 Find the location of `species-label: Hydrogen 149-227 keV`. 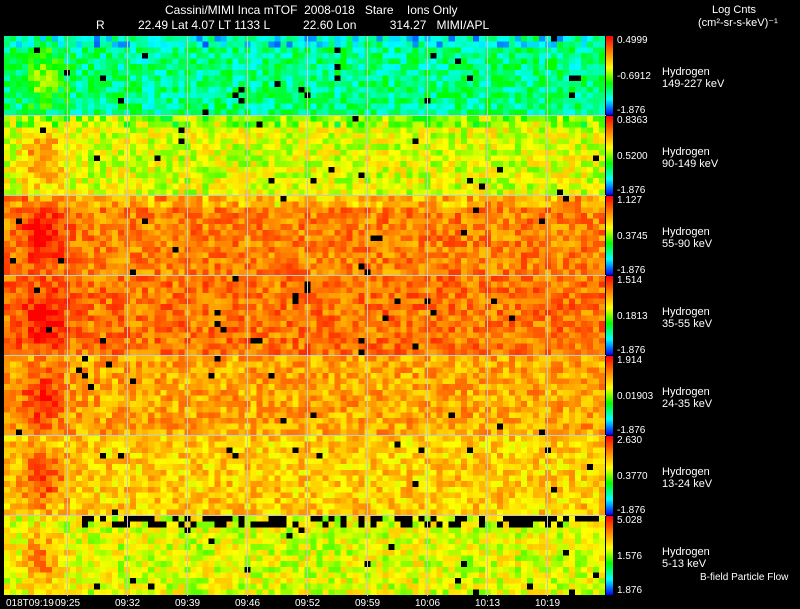

species-label: Hydrogen 149-227 keV is located at coordinates (693, 78).